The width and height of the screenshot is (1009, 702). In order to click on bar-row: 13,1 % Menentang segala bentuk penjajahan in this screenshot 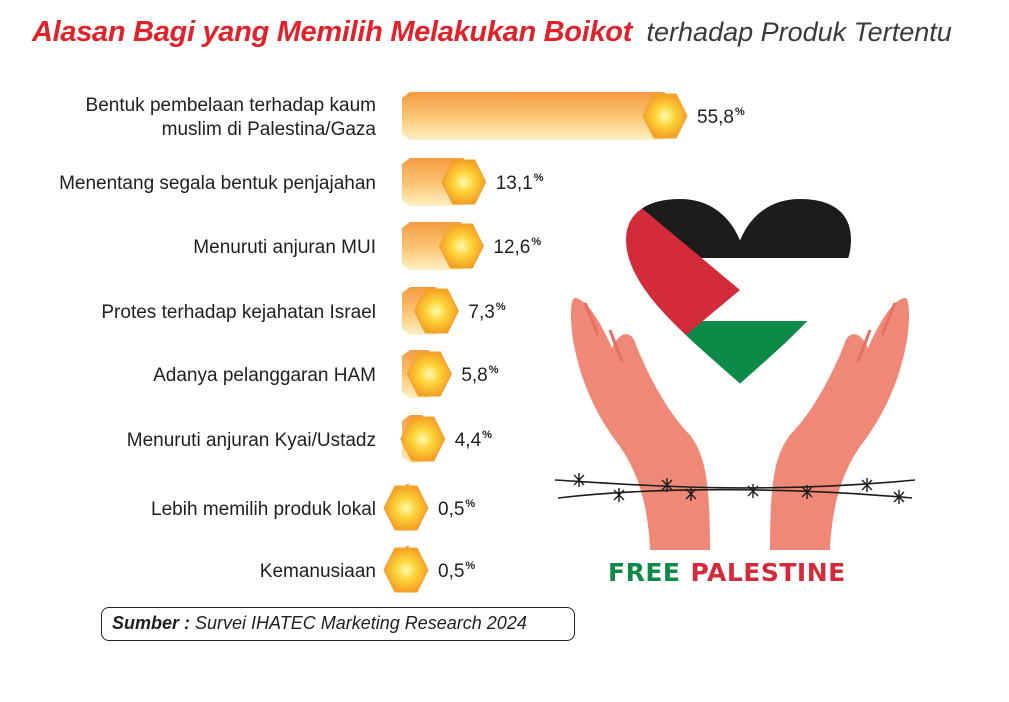, I will do `click(301, 182)`.